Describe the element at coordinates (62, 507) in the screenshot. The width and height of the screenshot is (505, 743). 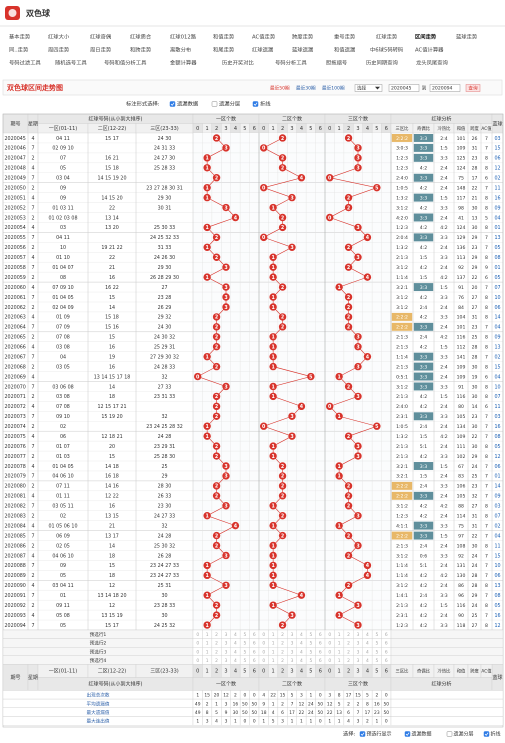
I see `red-numbers: 03 05 11` at that location.